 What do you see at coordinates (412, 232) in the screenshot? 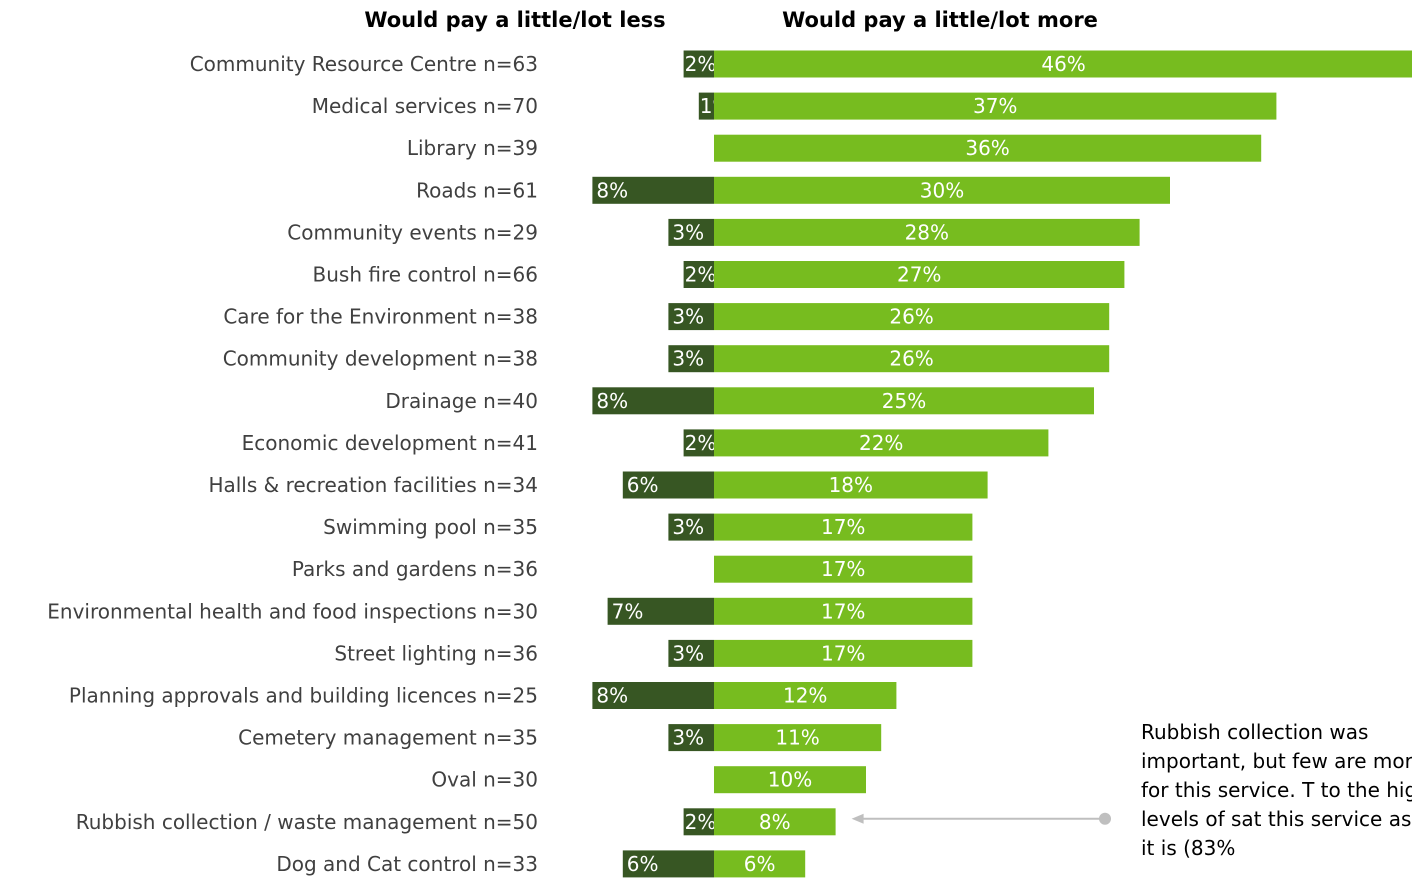
I see `category-label: Community events n=29` at bounding box center [412, 232].